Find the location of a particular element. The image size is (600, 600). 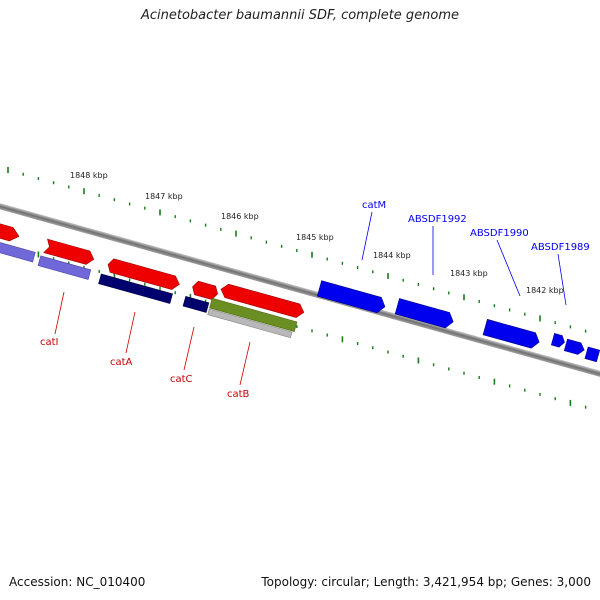

gene-label-catM: catM is located at coordinates (374, 205).